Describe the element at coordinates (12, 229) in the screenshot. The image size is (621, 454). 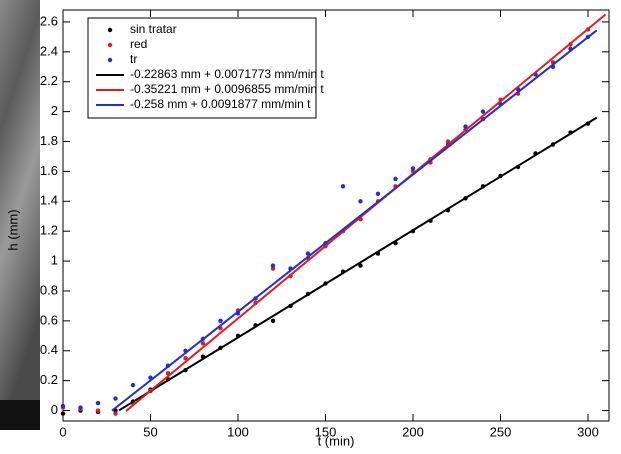
I see `y-axis-label: h (mm)` at that location.